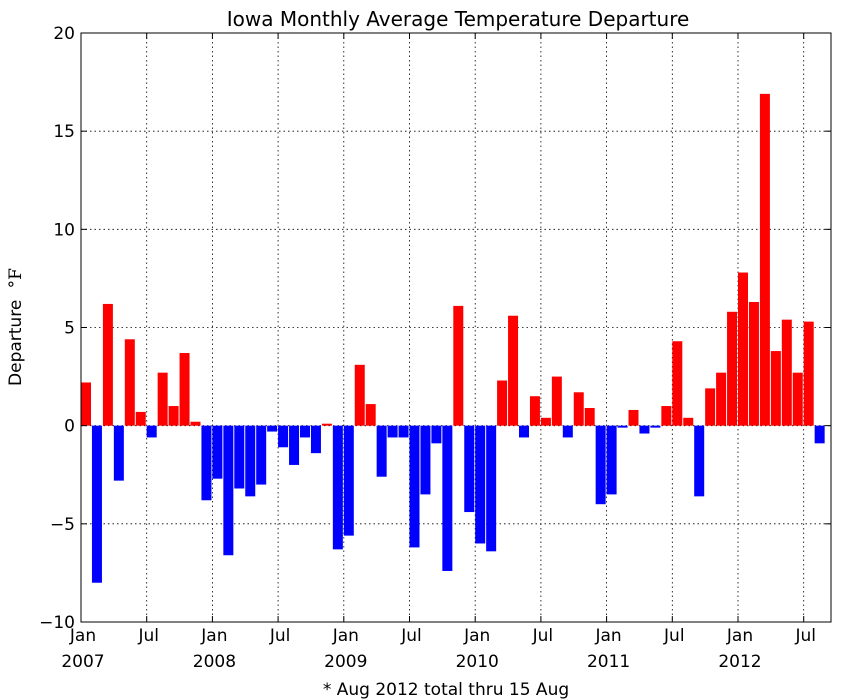 This screenshot has height=700, width=847. What do you see at coordinates (69, 427) in the screenshot?
I see `y-tick-label: 0` at bounding box center [69, 427].